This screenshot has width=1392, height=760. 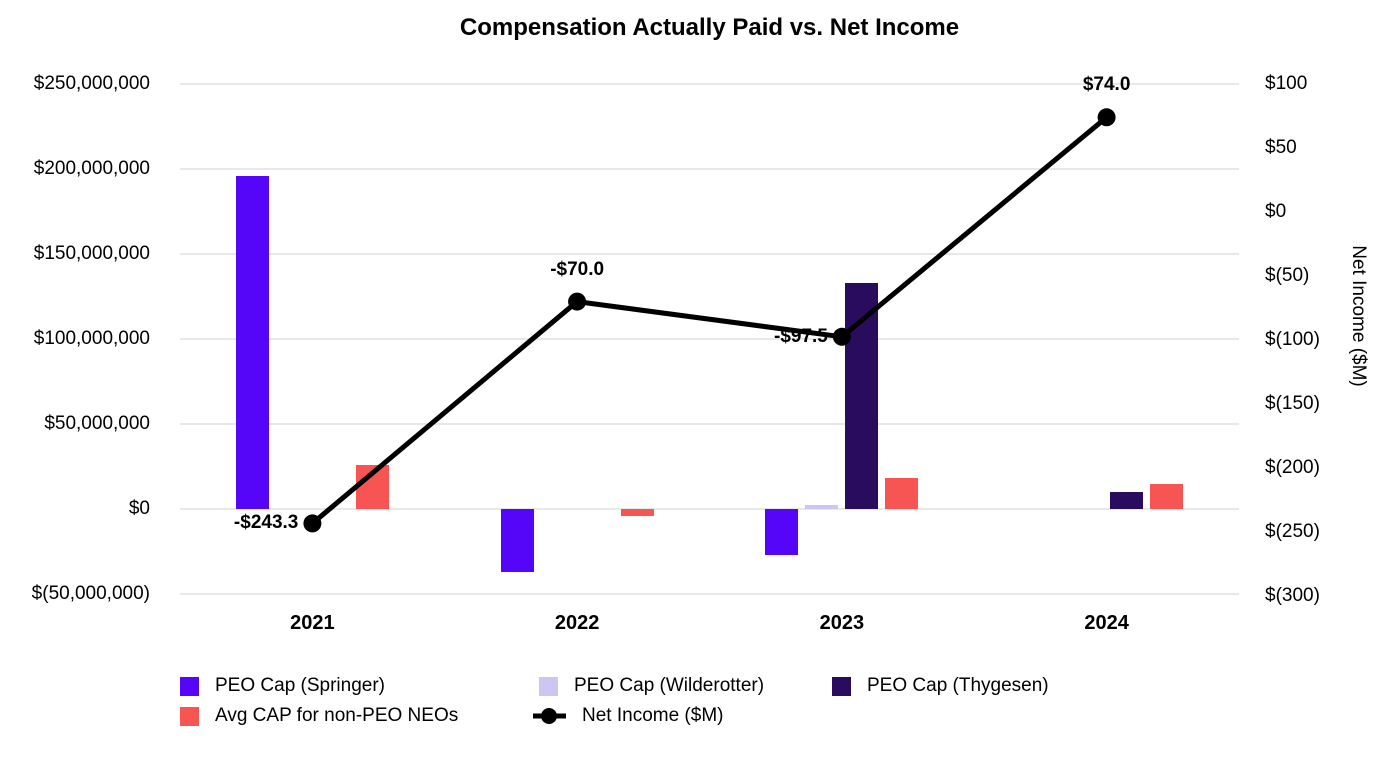 I want to click on x-axis-label-2022: 2022, so click(x=577, y=623).